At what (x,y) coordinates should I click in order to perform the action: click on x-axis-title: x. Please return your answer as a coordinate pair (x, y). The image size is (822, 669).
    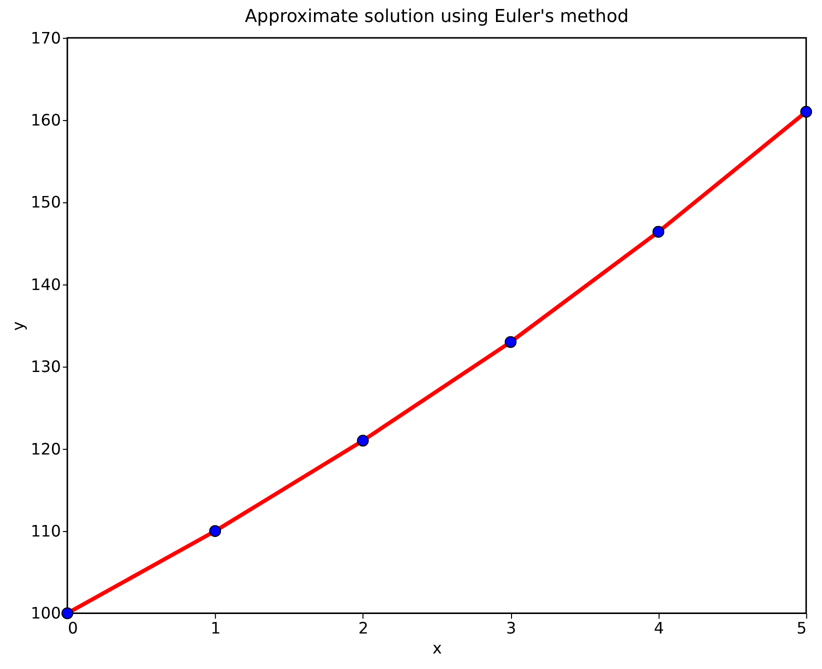
    Looking at the image, I should click on (437, 648).